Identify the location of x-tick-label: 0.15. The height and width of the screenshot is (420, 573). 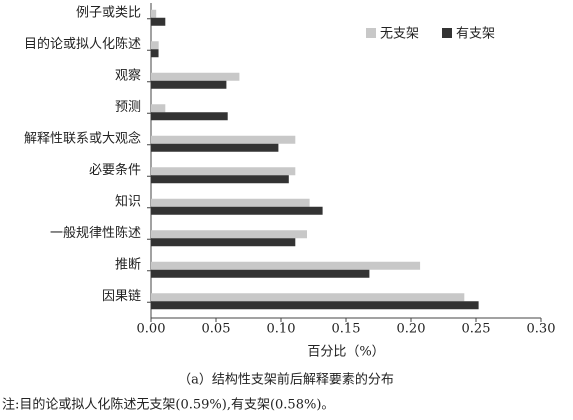
(346, 329).